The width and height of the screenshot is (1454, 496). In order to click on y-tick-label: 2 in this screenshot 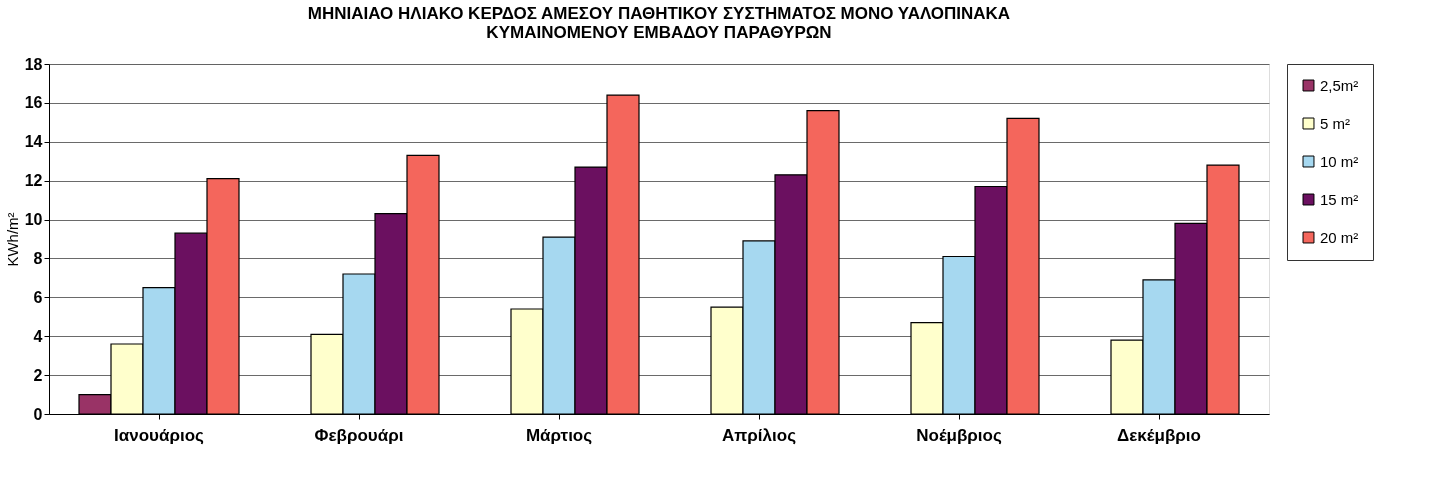, I will do `click(38, 375)`.